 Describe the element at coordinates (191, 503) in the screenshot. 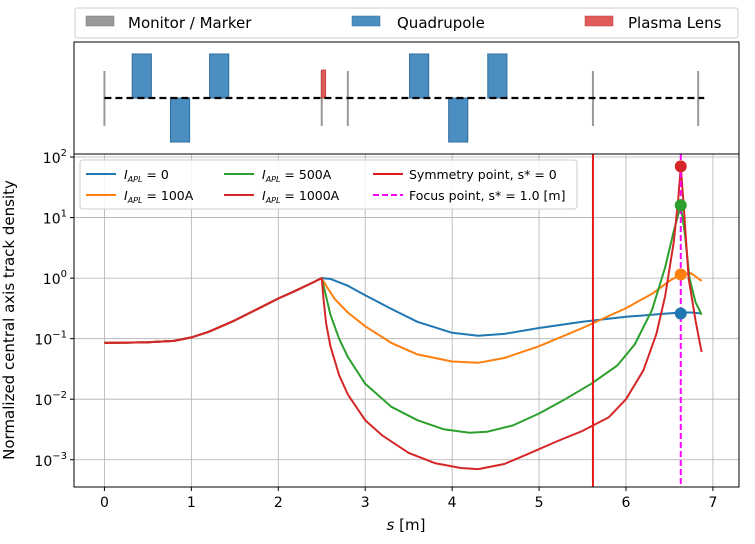

I see `x-tick-label: 1` at that location.